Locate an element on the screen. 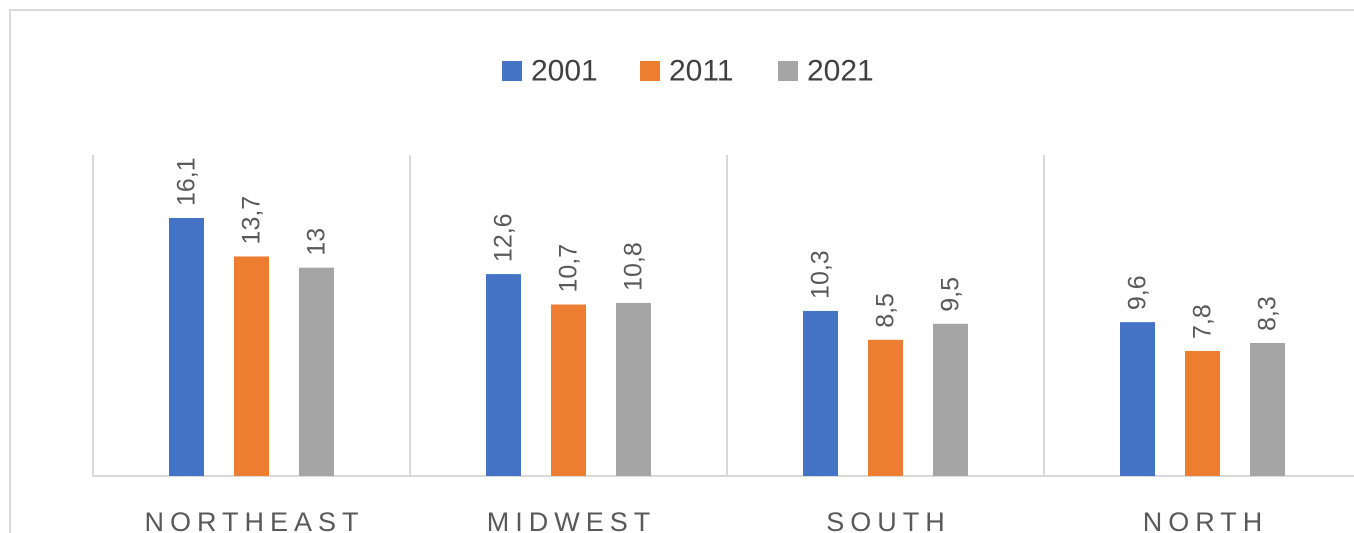 This screenshot has width=1354, height=533. data-label: 13,7 is located at coordinates (252, 220).